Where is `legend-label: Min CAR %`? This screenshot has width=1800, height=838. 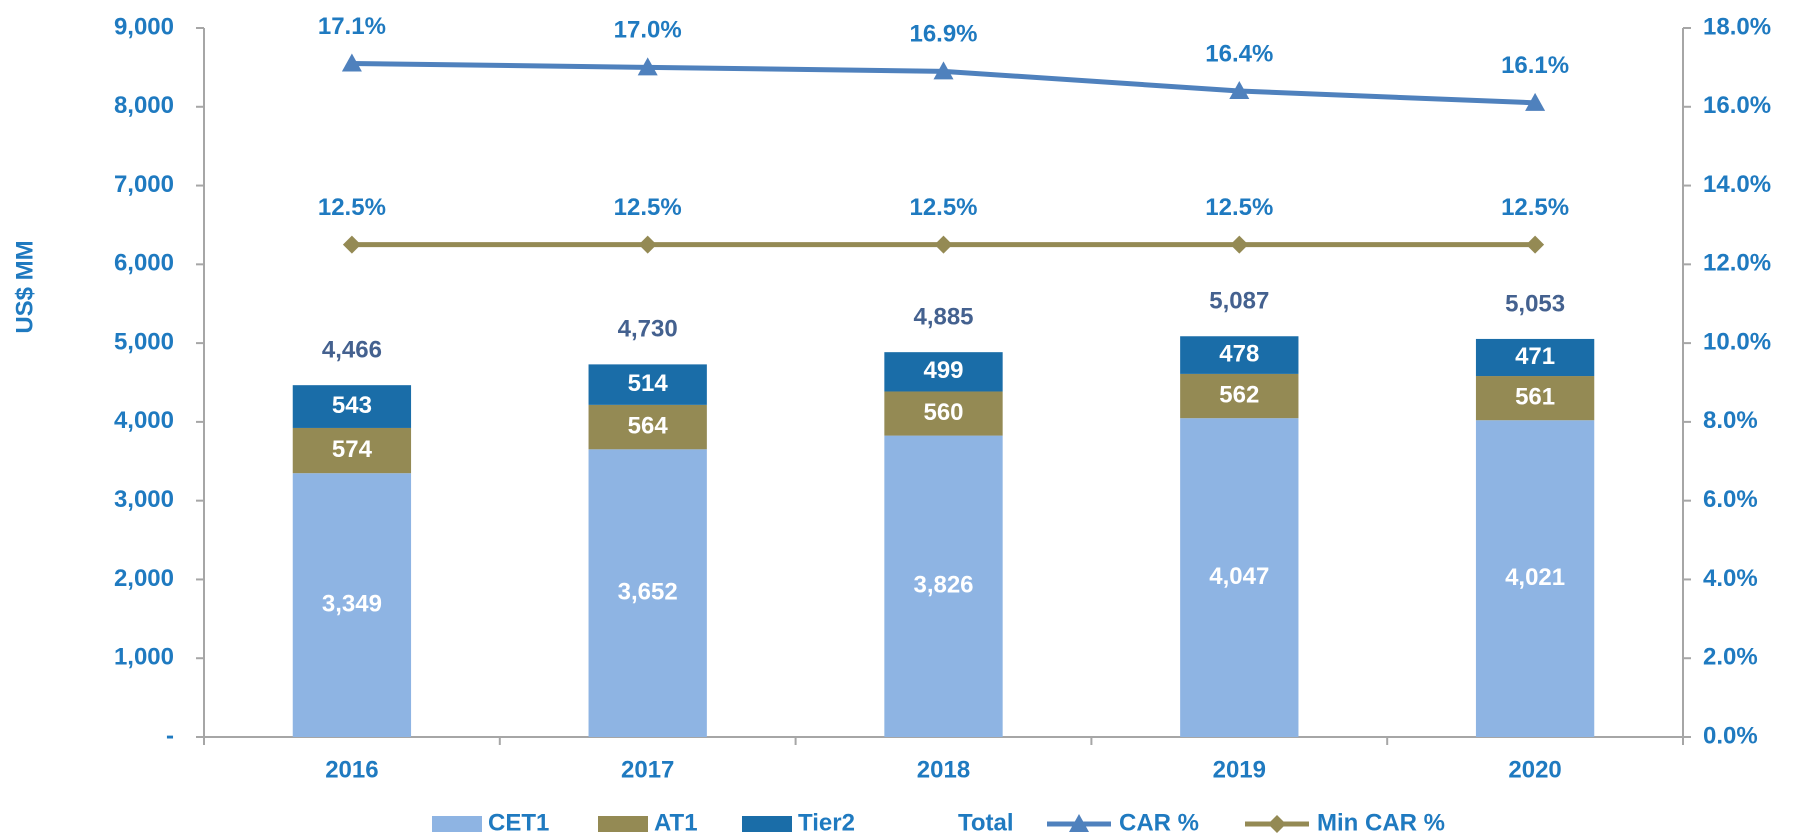 legend-label: Min CAR % is located at coordinates (1381, 822).